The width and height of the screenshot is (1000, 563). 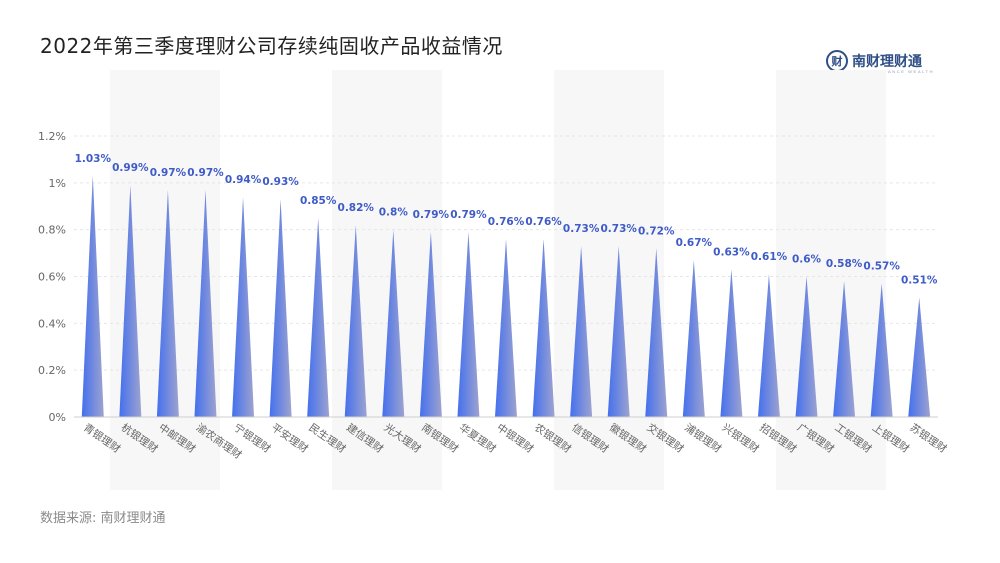 I want to click on value-label: 0.94%, so click(x=243, y=180).